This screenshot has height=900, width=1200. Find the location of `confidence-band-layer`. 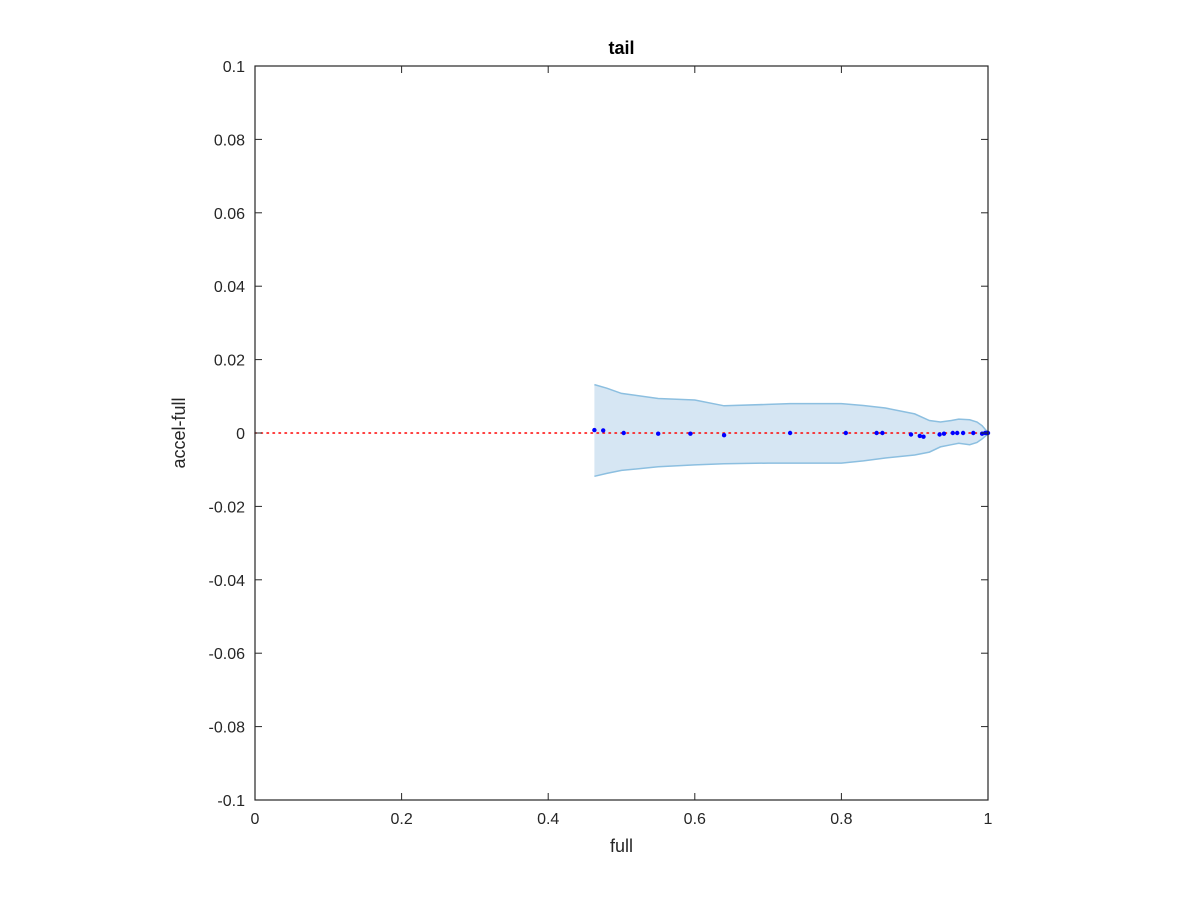

confidence-band-layer is located at coordinates (791, 430).